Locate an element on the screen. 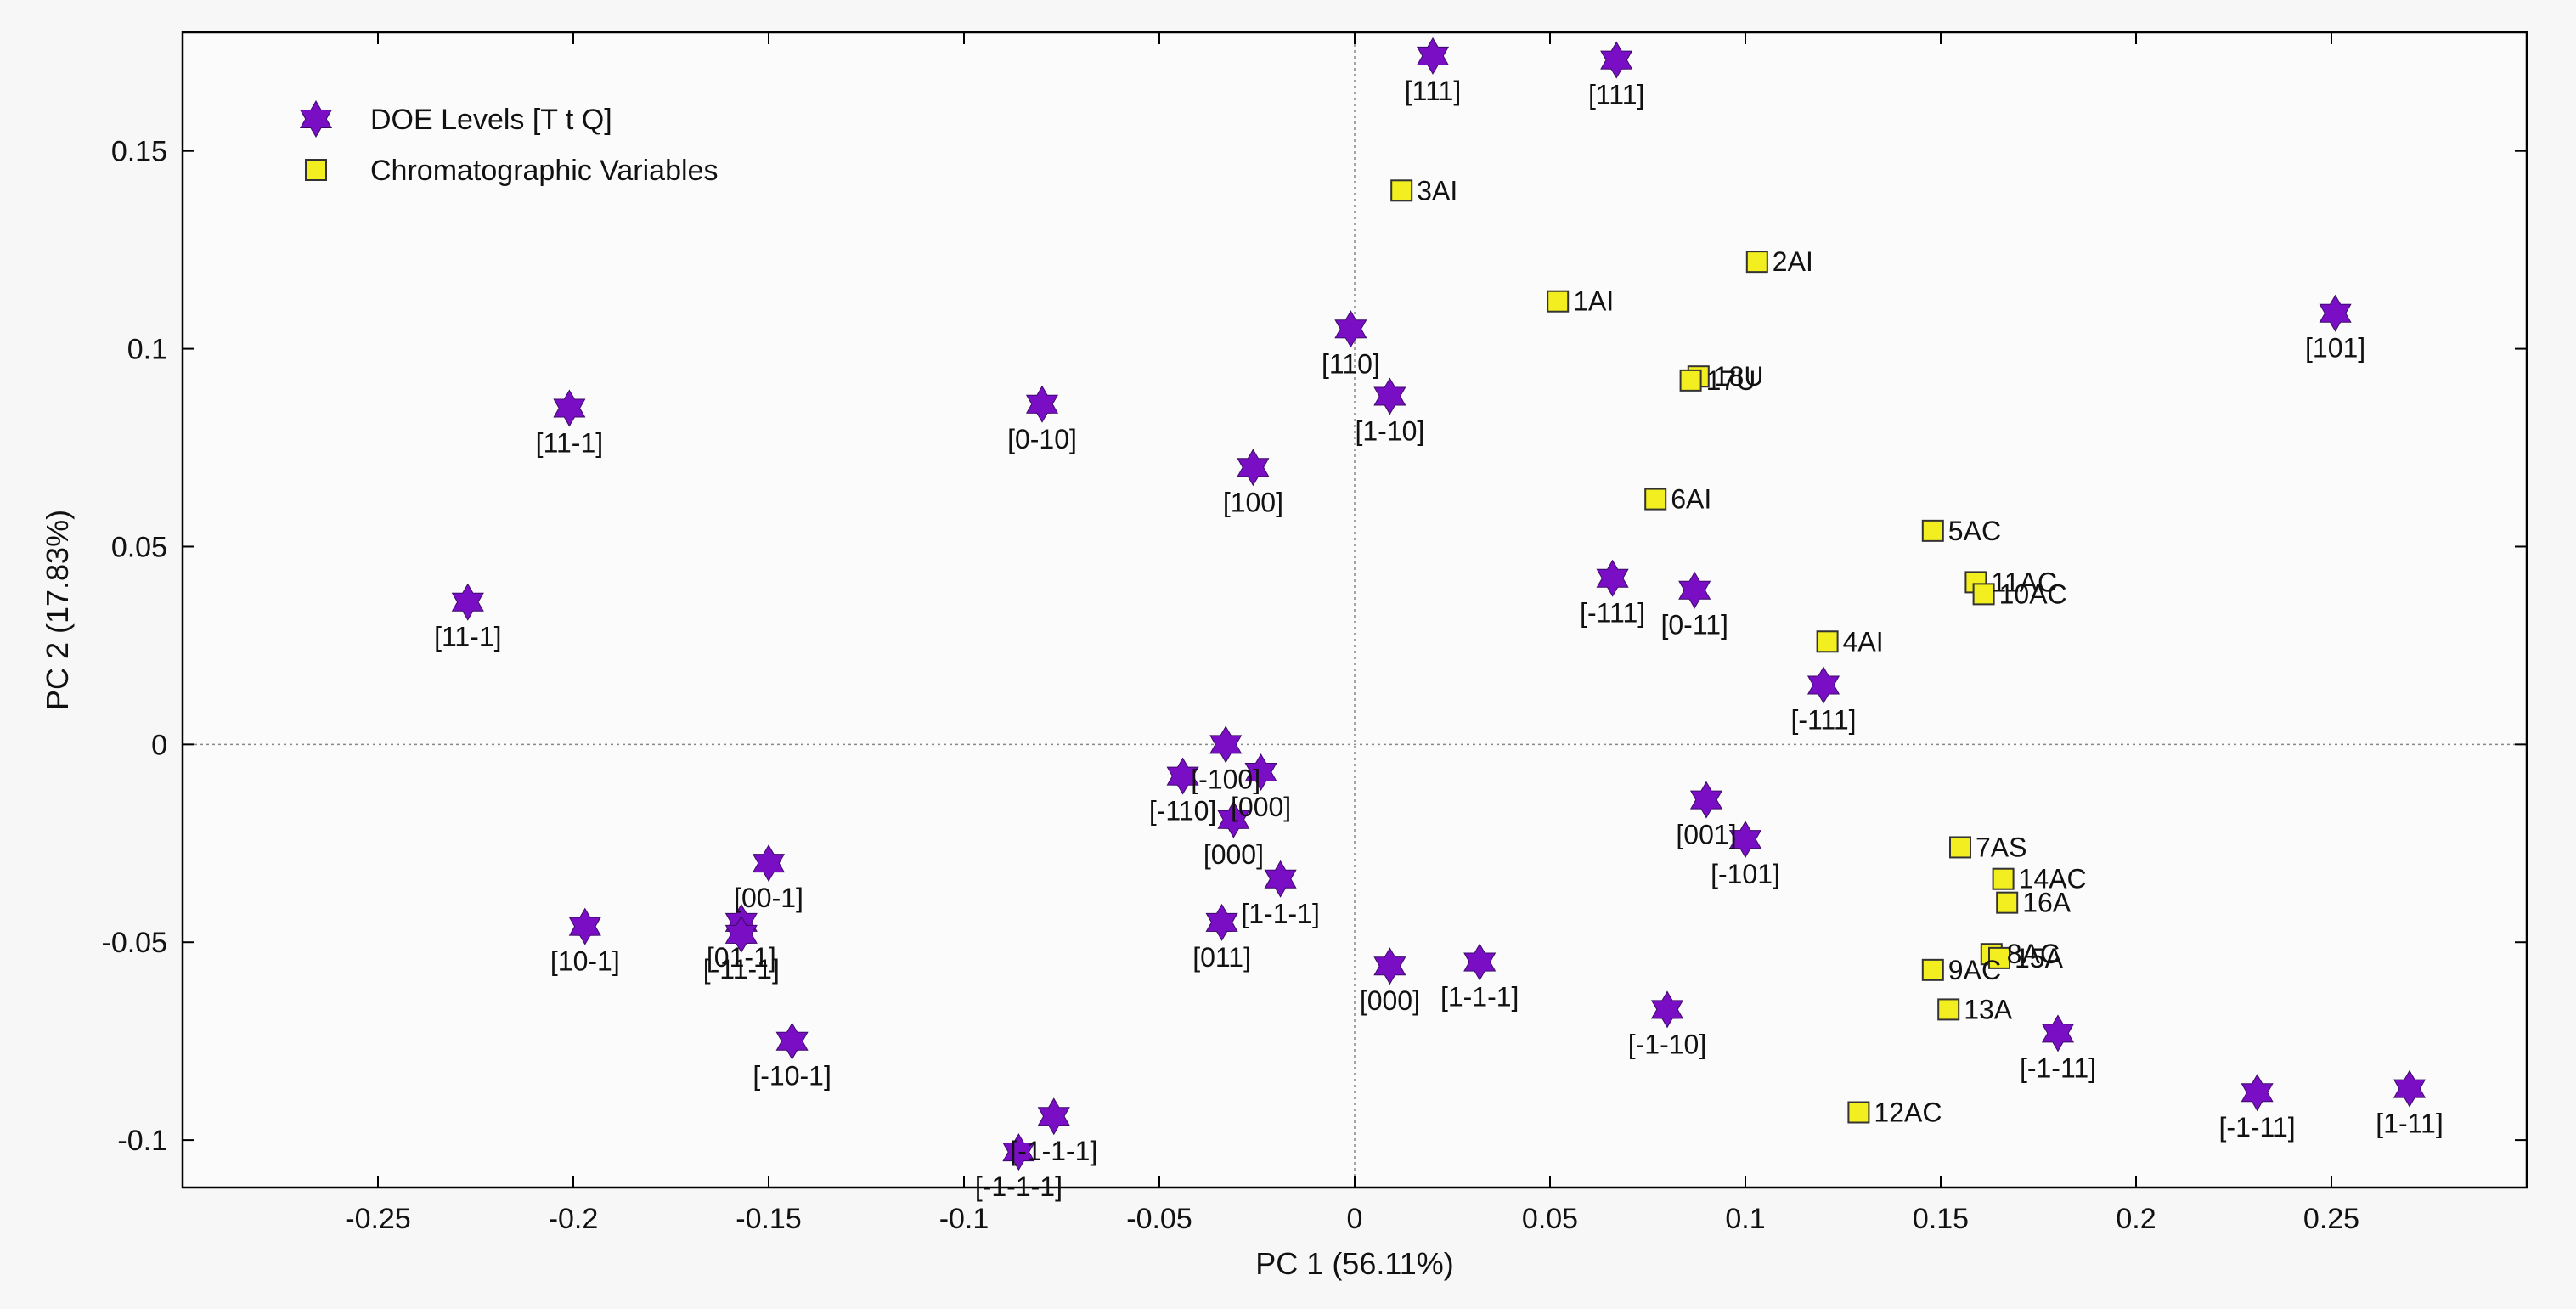 The image size is (2576, 1309). y-tick-label: -0.05 is located at coordinates (135, 943).